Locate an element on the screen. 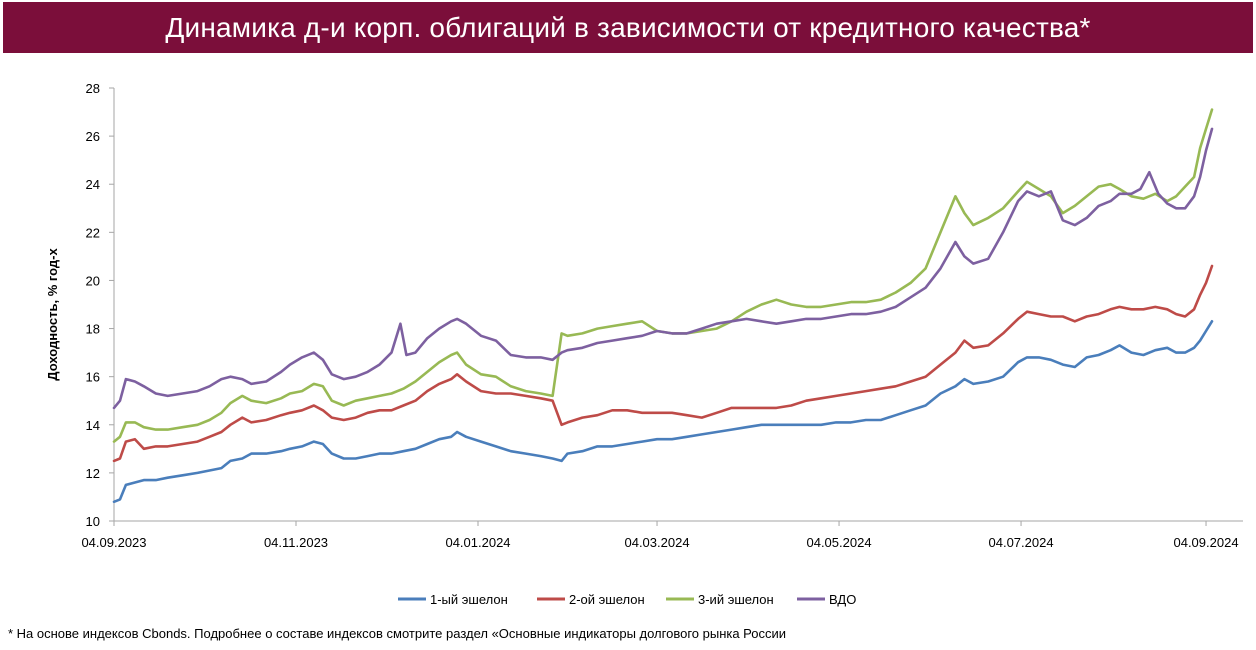 Image resolution: width=1256 pixels, height=650 pixels. legend-label: 2-ой эшелон is located at coordinates (607, 599).